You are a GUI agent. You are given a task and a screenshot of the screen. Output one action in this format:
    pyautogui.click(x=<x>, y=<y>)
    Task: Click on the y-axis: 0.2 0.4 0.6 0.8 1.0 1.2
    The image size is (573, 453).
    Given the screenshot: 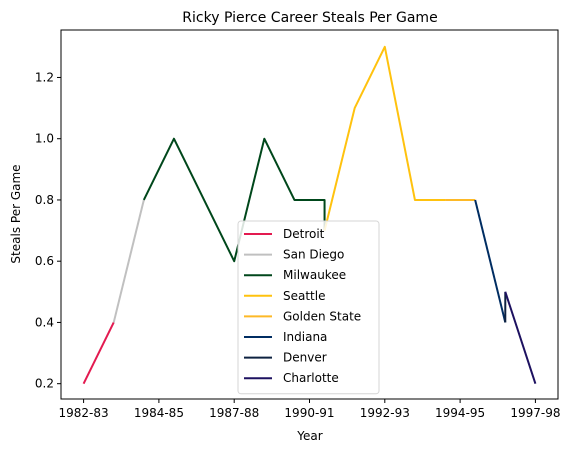 What is the action you would take?
    pyautogui.click(x=48, y=230)
    